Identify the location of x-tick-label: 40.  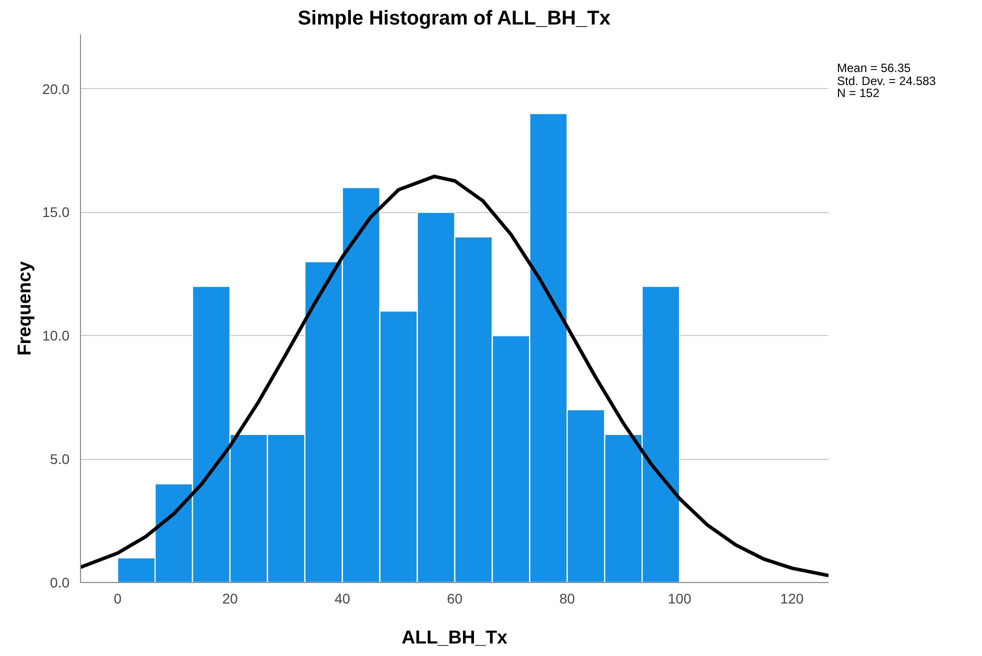
(342, 598).